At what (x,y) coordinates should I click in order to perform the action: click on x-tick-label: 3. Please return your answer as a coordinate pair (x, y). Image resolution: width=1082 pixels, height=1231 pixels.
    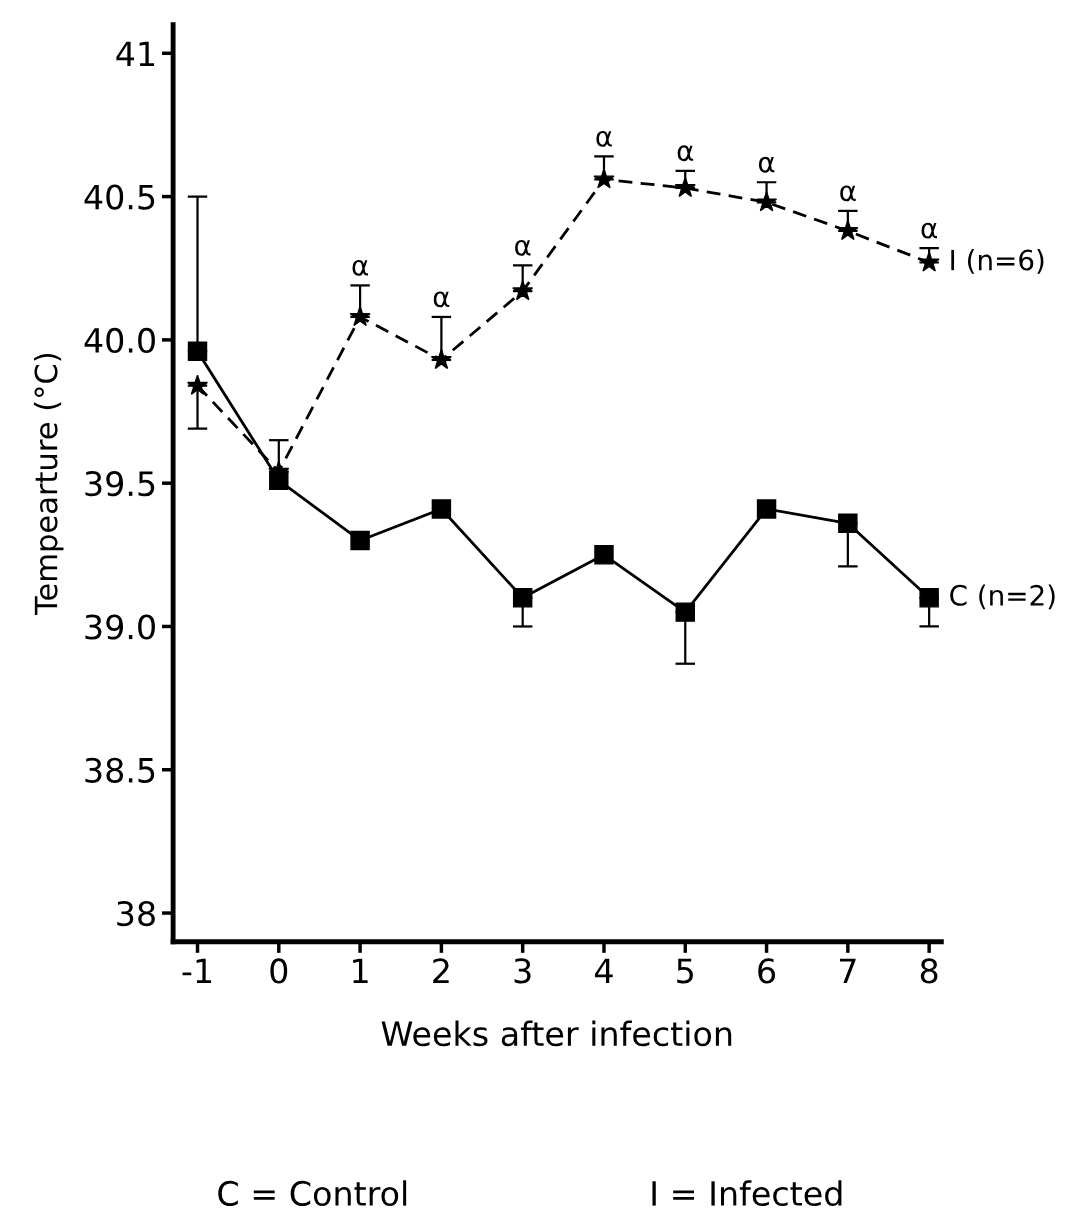
    Looking at the image, I should click on (522, 971).